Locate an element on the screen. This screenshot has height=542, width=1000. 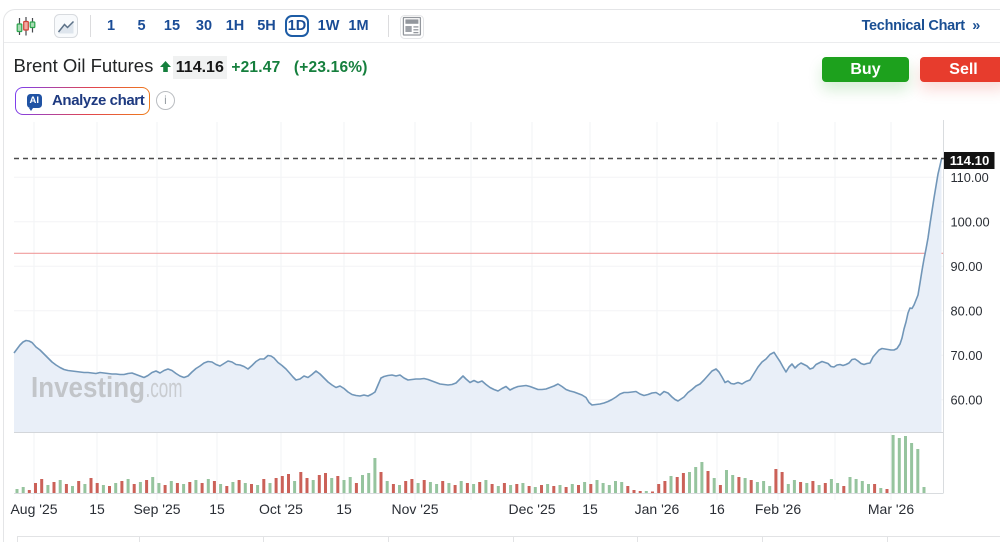
svg-text: 60.00 is located at coordinates (967, 399).